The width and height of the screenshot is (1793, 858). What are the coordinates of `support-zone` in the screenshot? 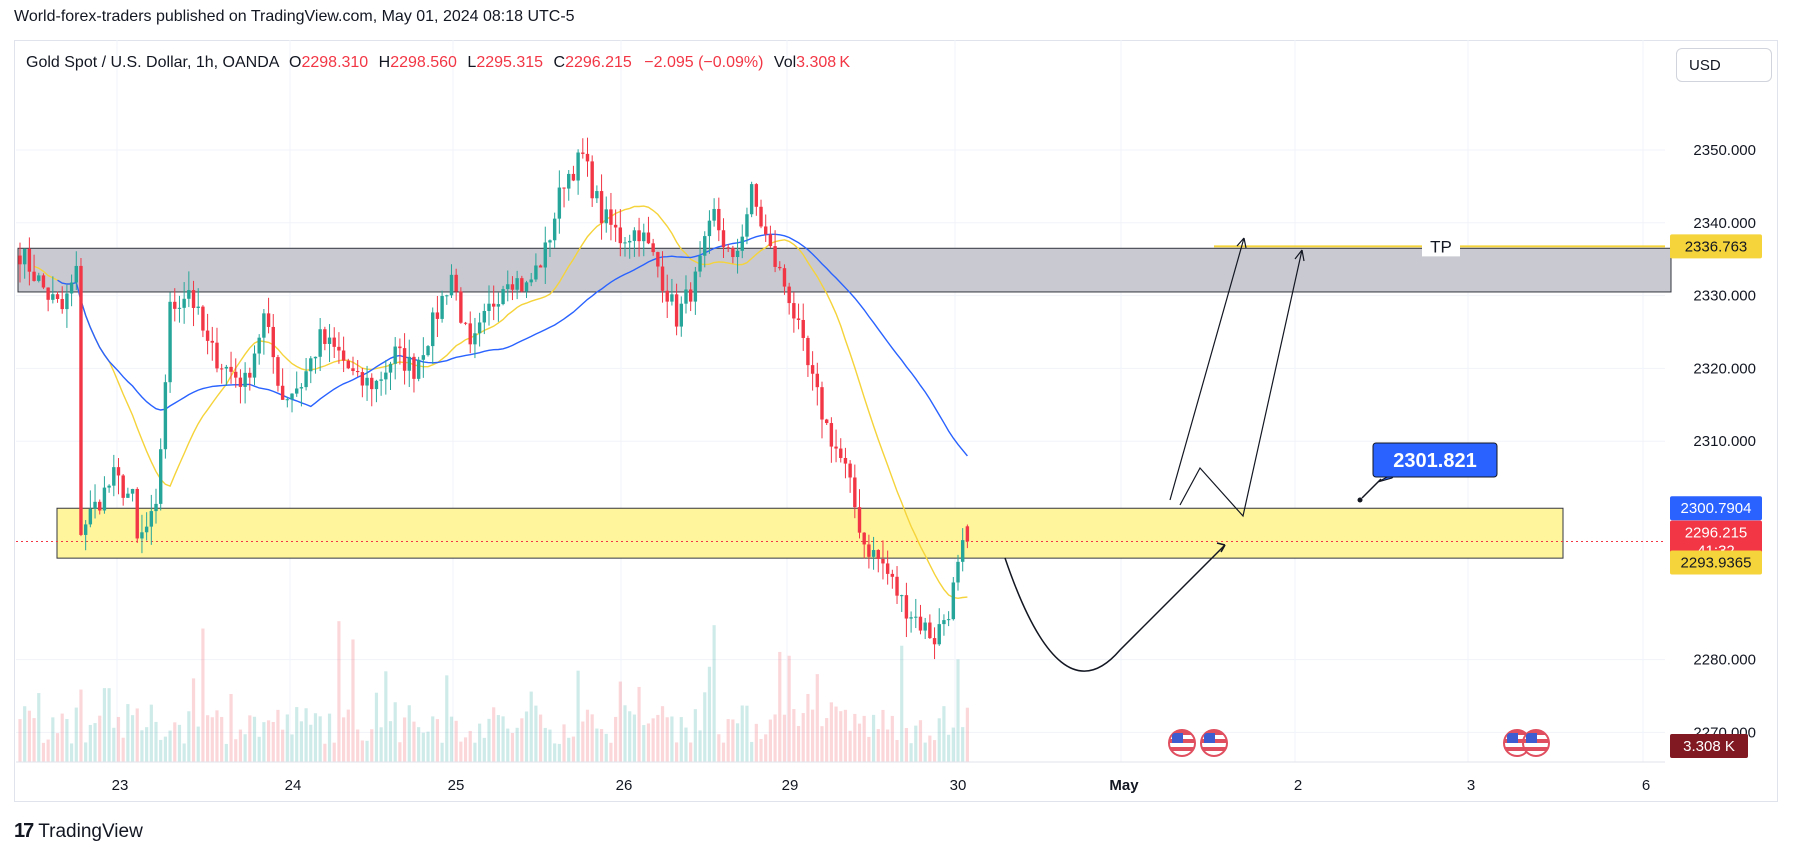 It's located at (810, 533).